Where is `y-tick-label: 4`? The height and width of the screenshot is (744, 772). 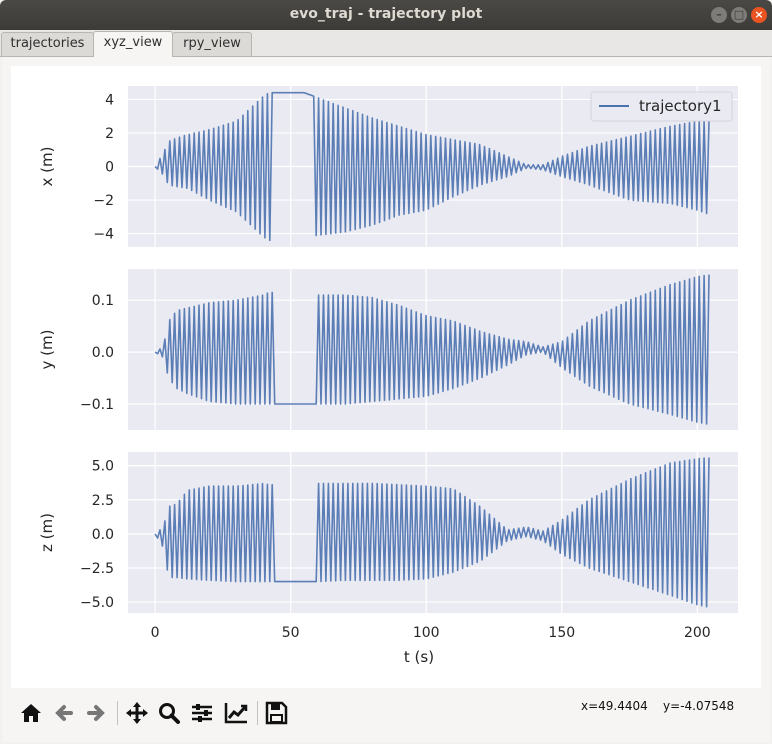
y-tick-label: 4 is located at coordinates (109, 100).